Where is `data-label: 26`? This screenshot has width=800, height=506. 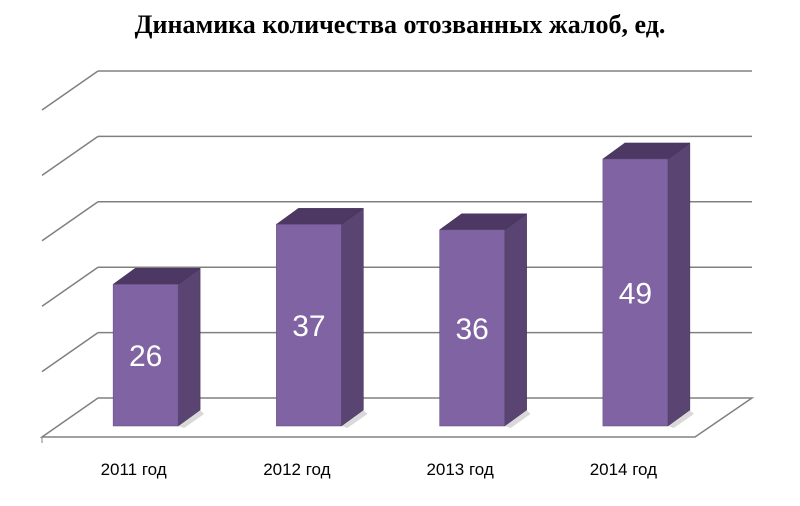 data-label: 26 is located at coordinates (145, 356).